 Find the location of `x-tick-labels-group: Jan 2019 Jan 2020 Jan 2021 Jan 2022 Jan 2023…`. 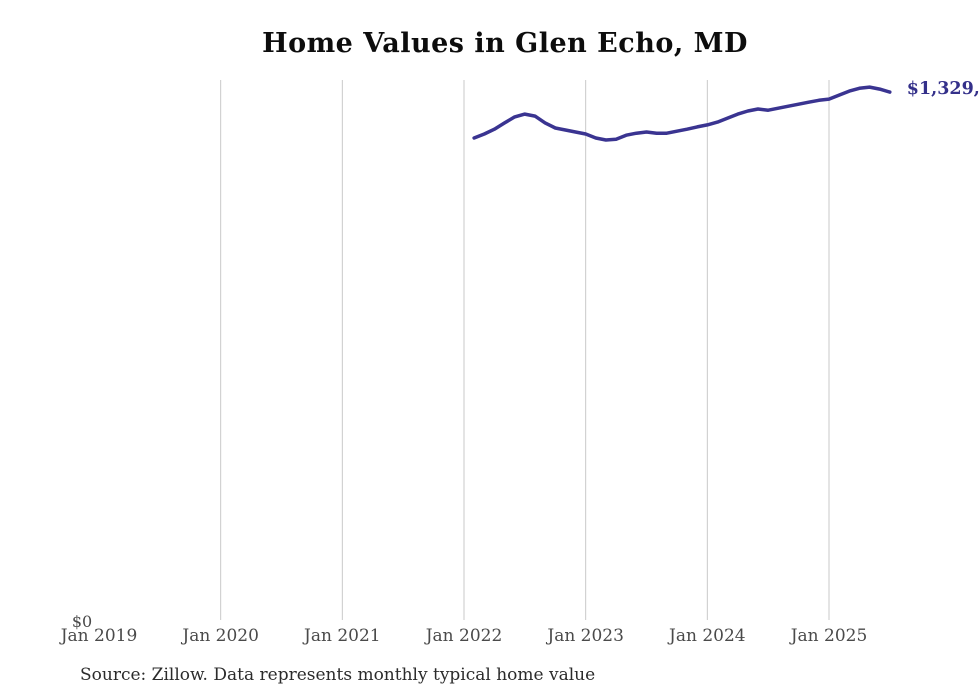

x-tick-labels-group: Jan 2019 Jan 2020 Jan 2021 Jan 2022 Jan 2023… is located at coordinates (463, 636).